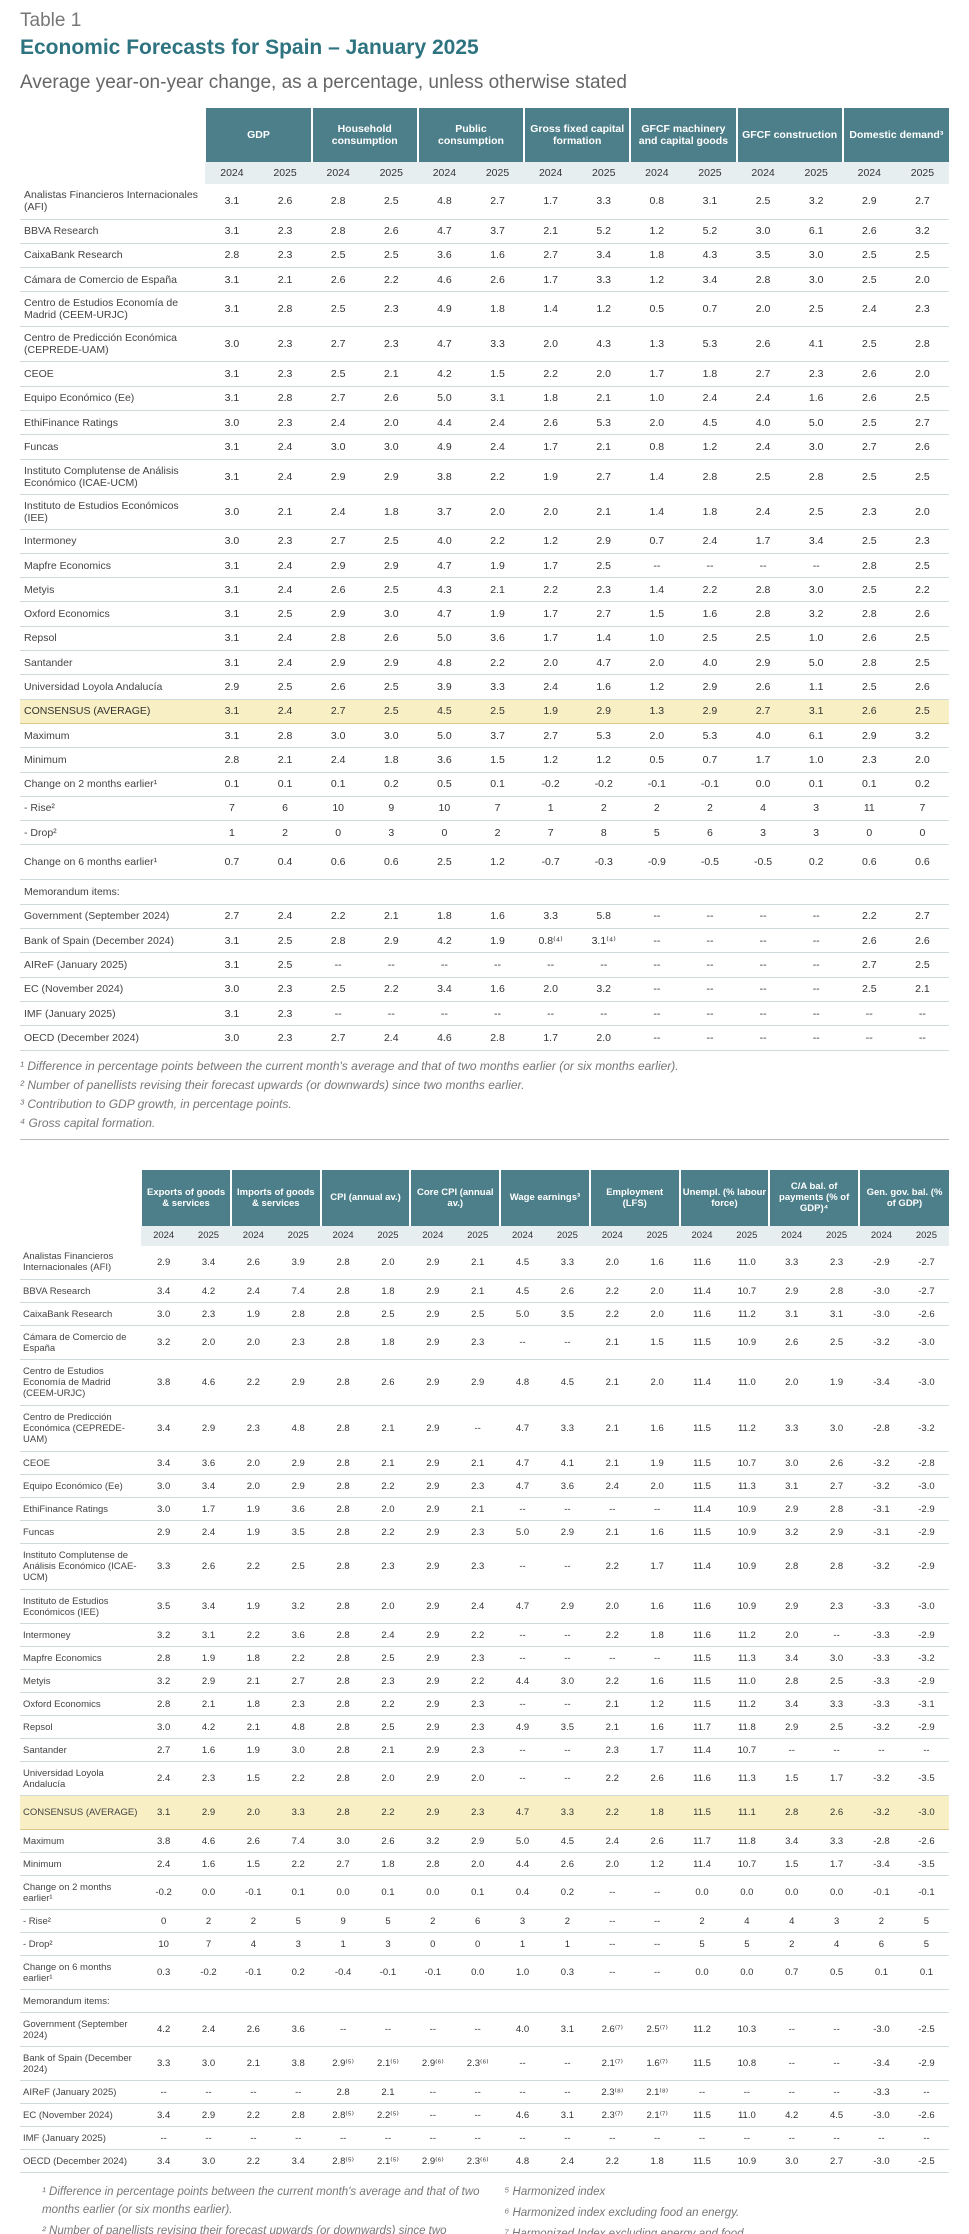 The image size is (969, 2234). I want to click on table-cell: 1.6, so click(497, 256).